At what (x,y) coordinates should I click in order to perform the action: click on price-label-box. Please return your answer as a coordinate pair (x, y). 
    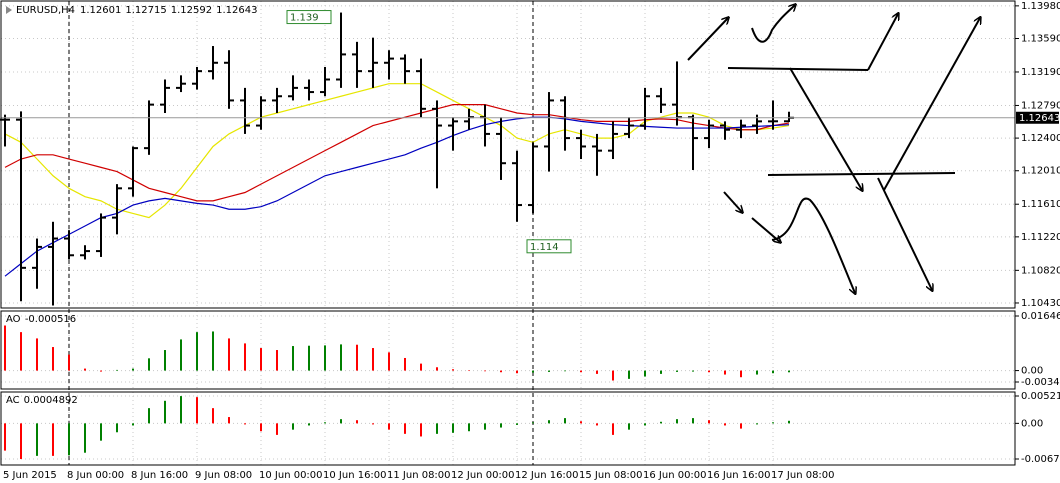
    Looking at the image, I should click on (309, 17).